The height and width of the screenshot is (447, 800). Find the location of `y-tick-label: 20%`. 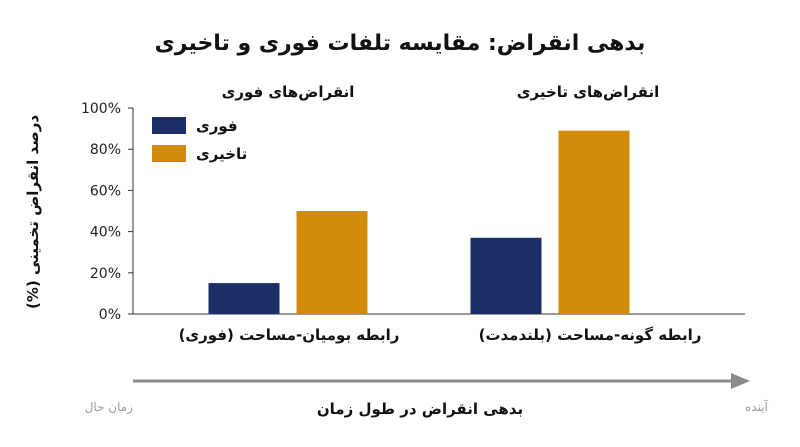

y-tick-label: 20% is located at coordinates (105, 274).